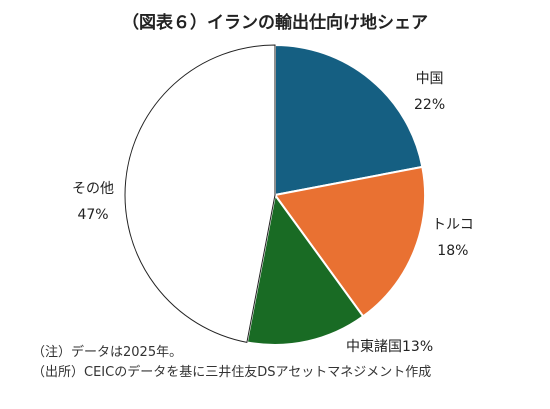 The image size is (550, 409). What do you see at coordinates (374, 347) in the screenshot?
I see `label-middle-east-name: 中東諸国` at bounding box center [374, 347].